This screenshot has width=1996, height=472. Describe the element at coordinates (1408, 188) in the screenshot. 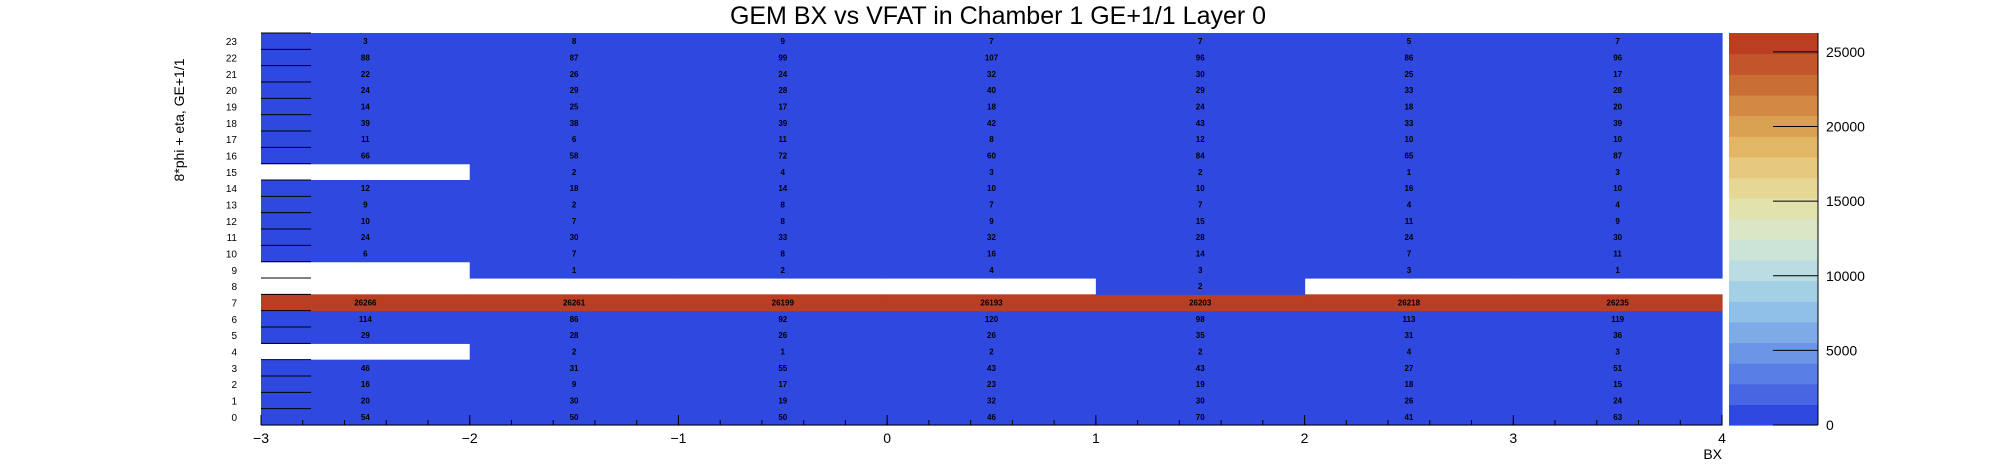

I see `cell-value-label: 16` at that location.